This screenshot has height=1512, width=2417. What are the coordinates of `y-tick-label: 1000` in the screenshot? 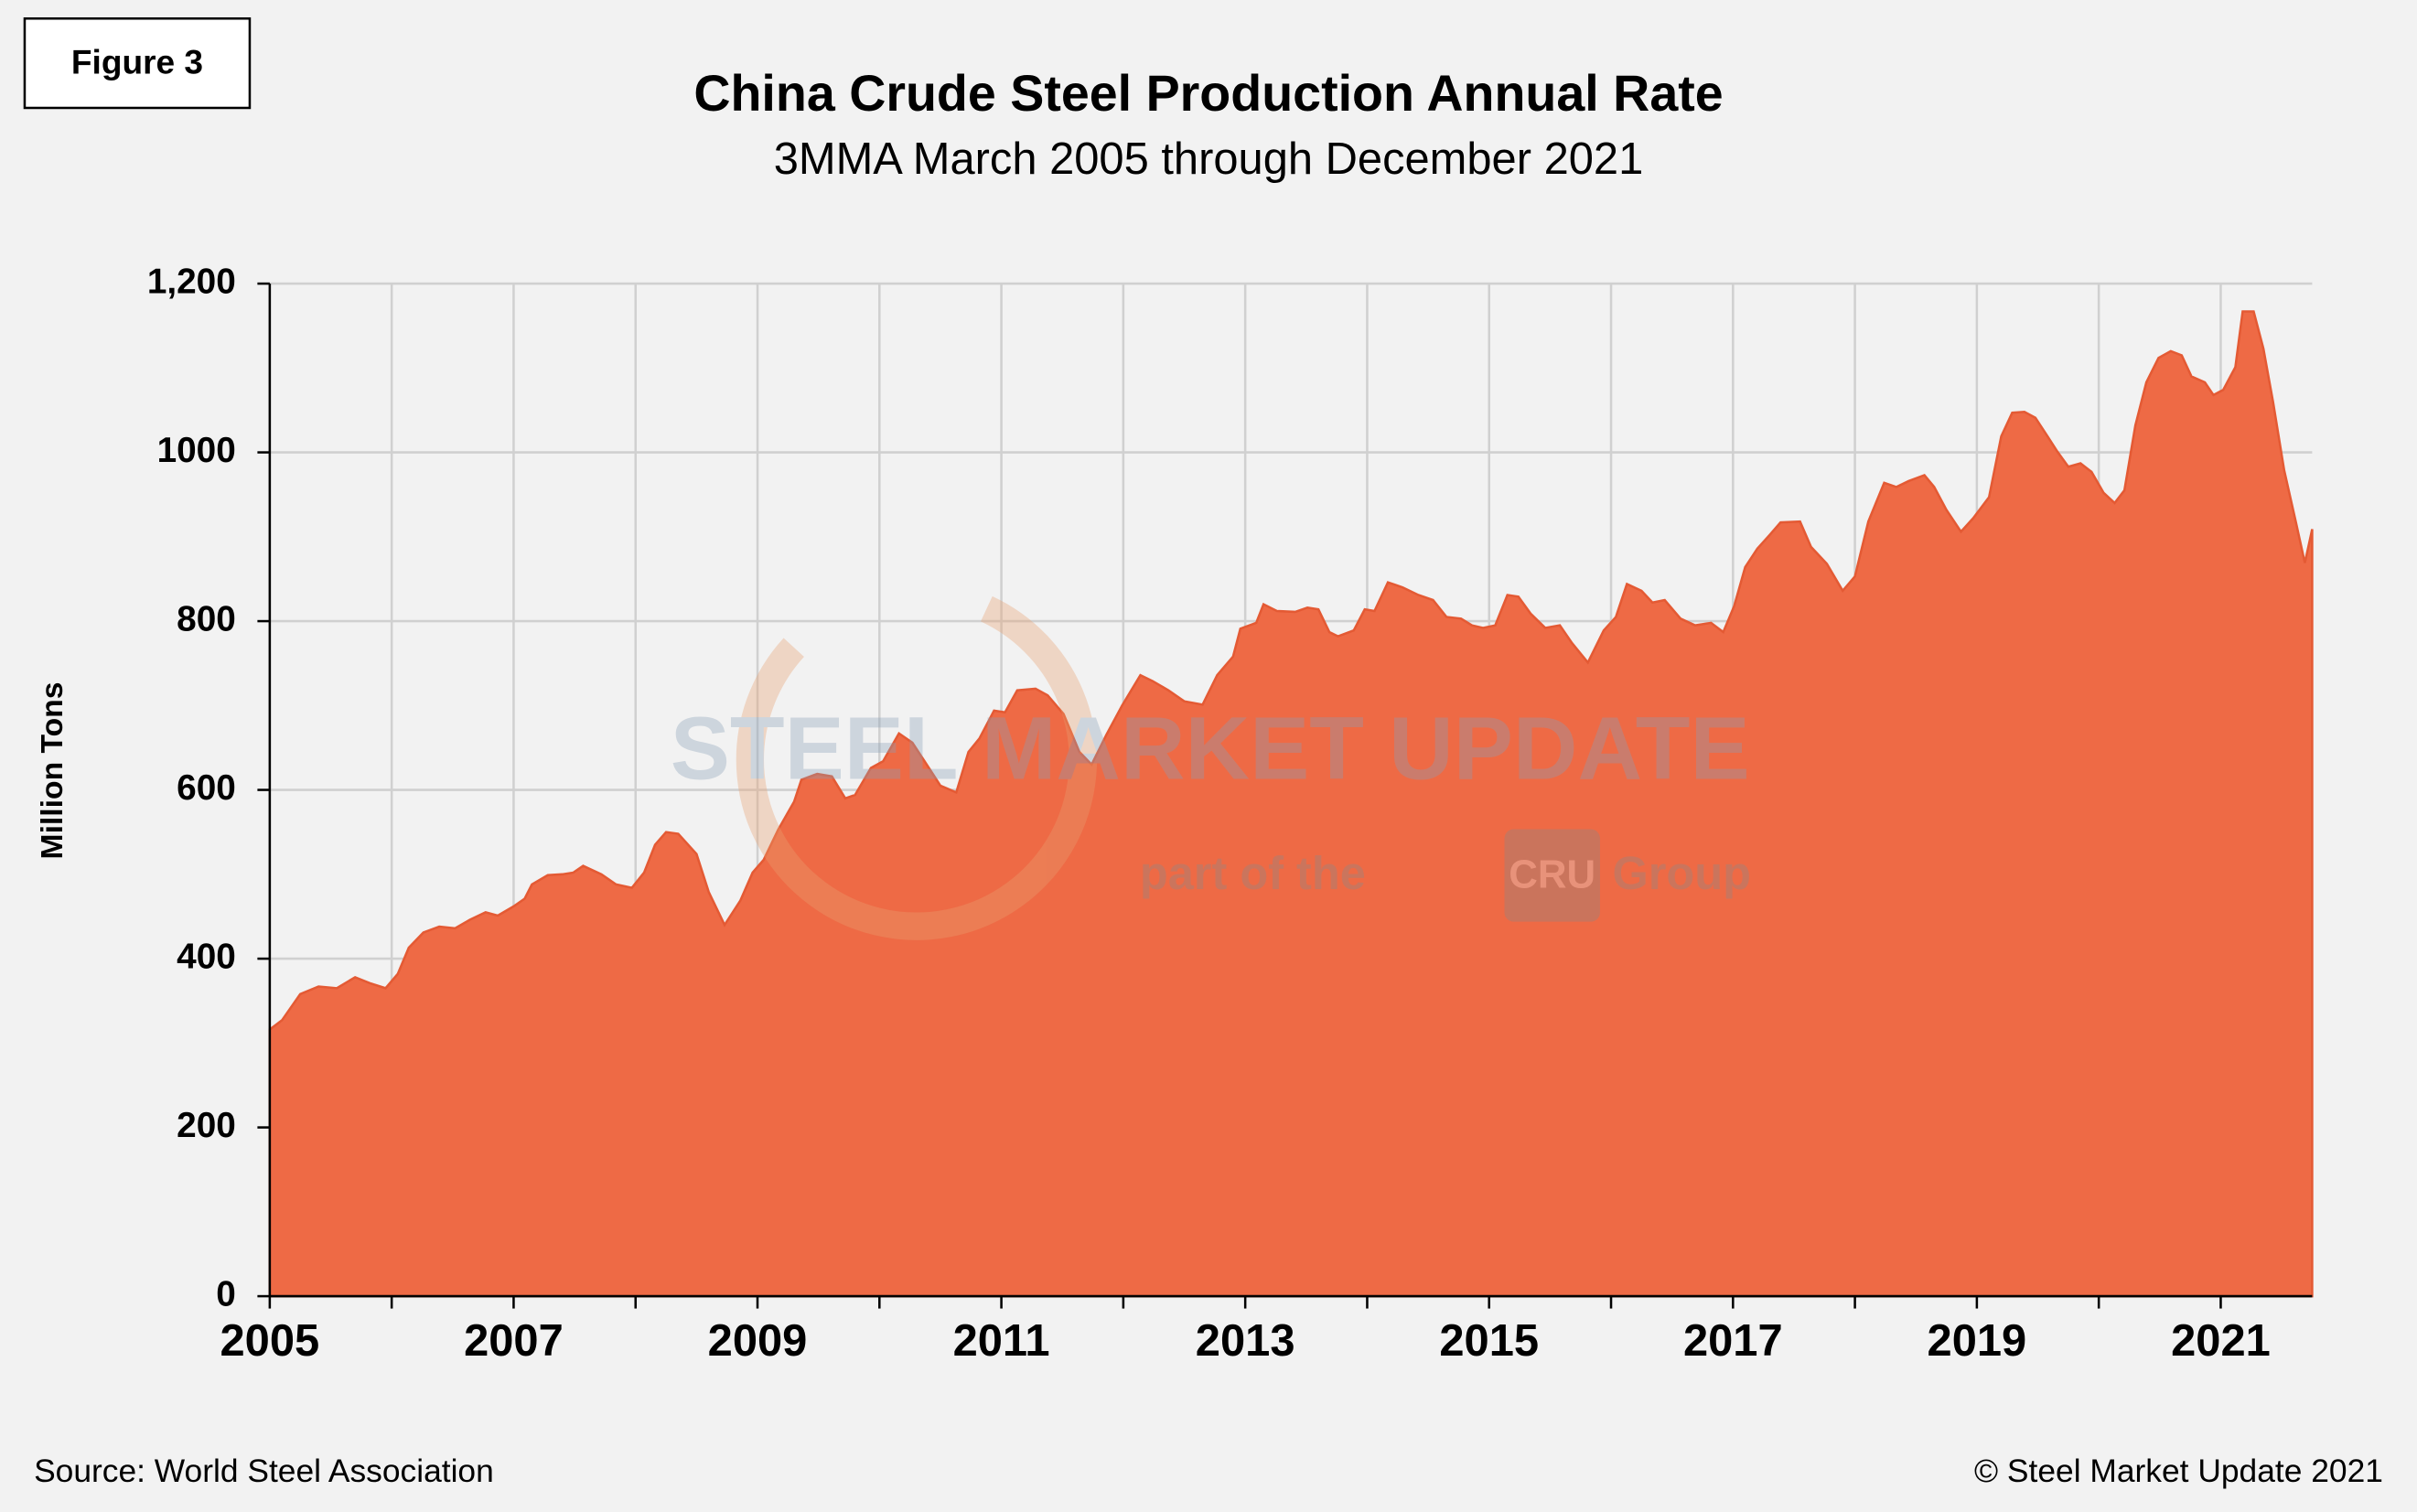 It's located at (196, 450).